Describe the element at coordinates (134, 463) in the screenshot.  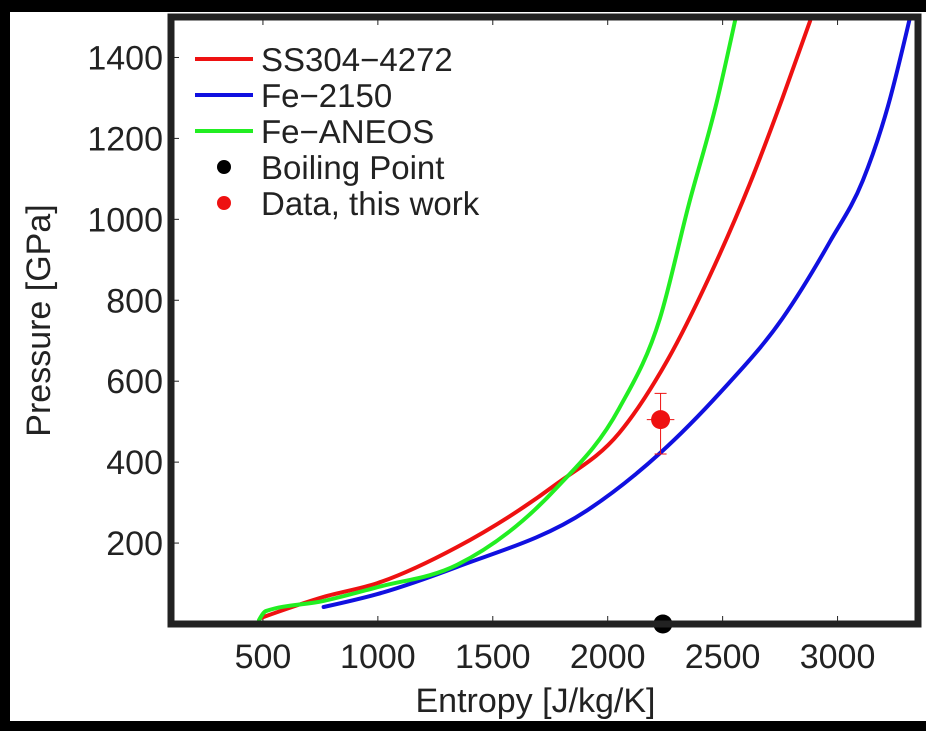
I see `y-tick-label: 400` at that location.